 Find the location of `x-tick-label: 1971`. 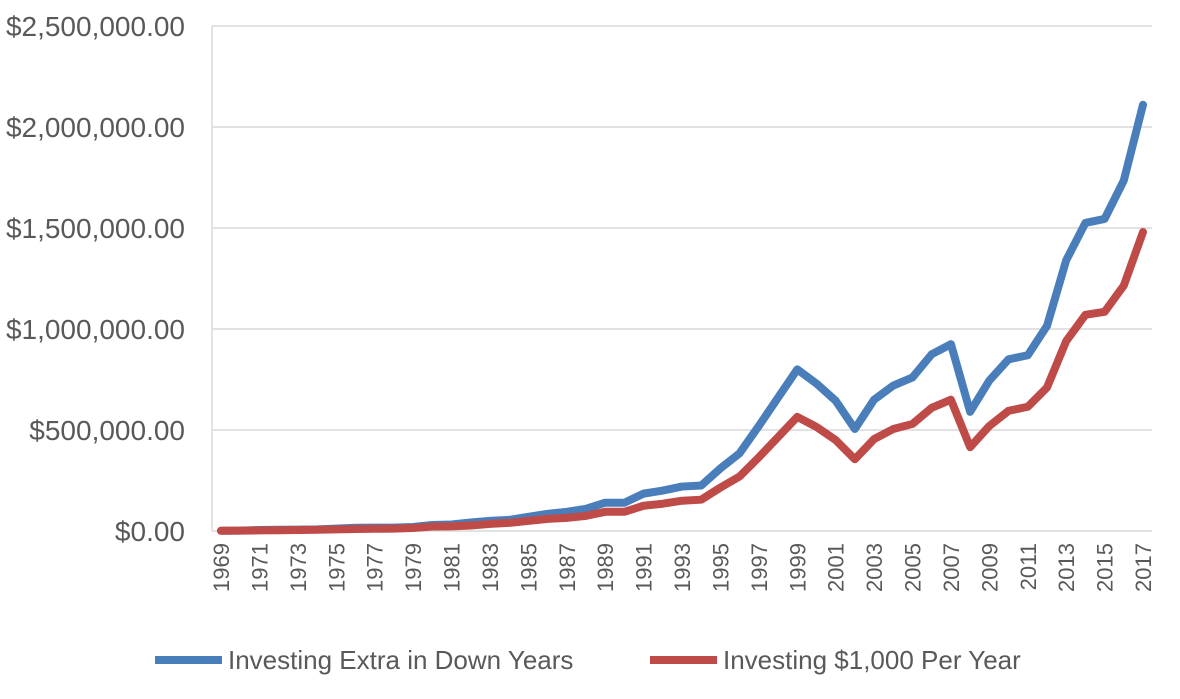

x-tick-label: 1971 is located at coordinates (259, 567).